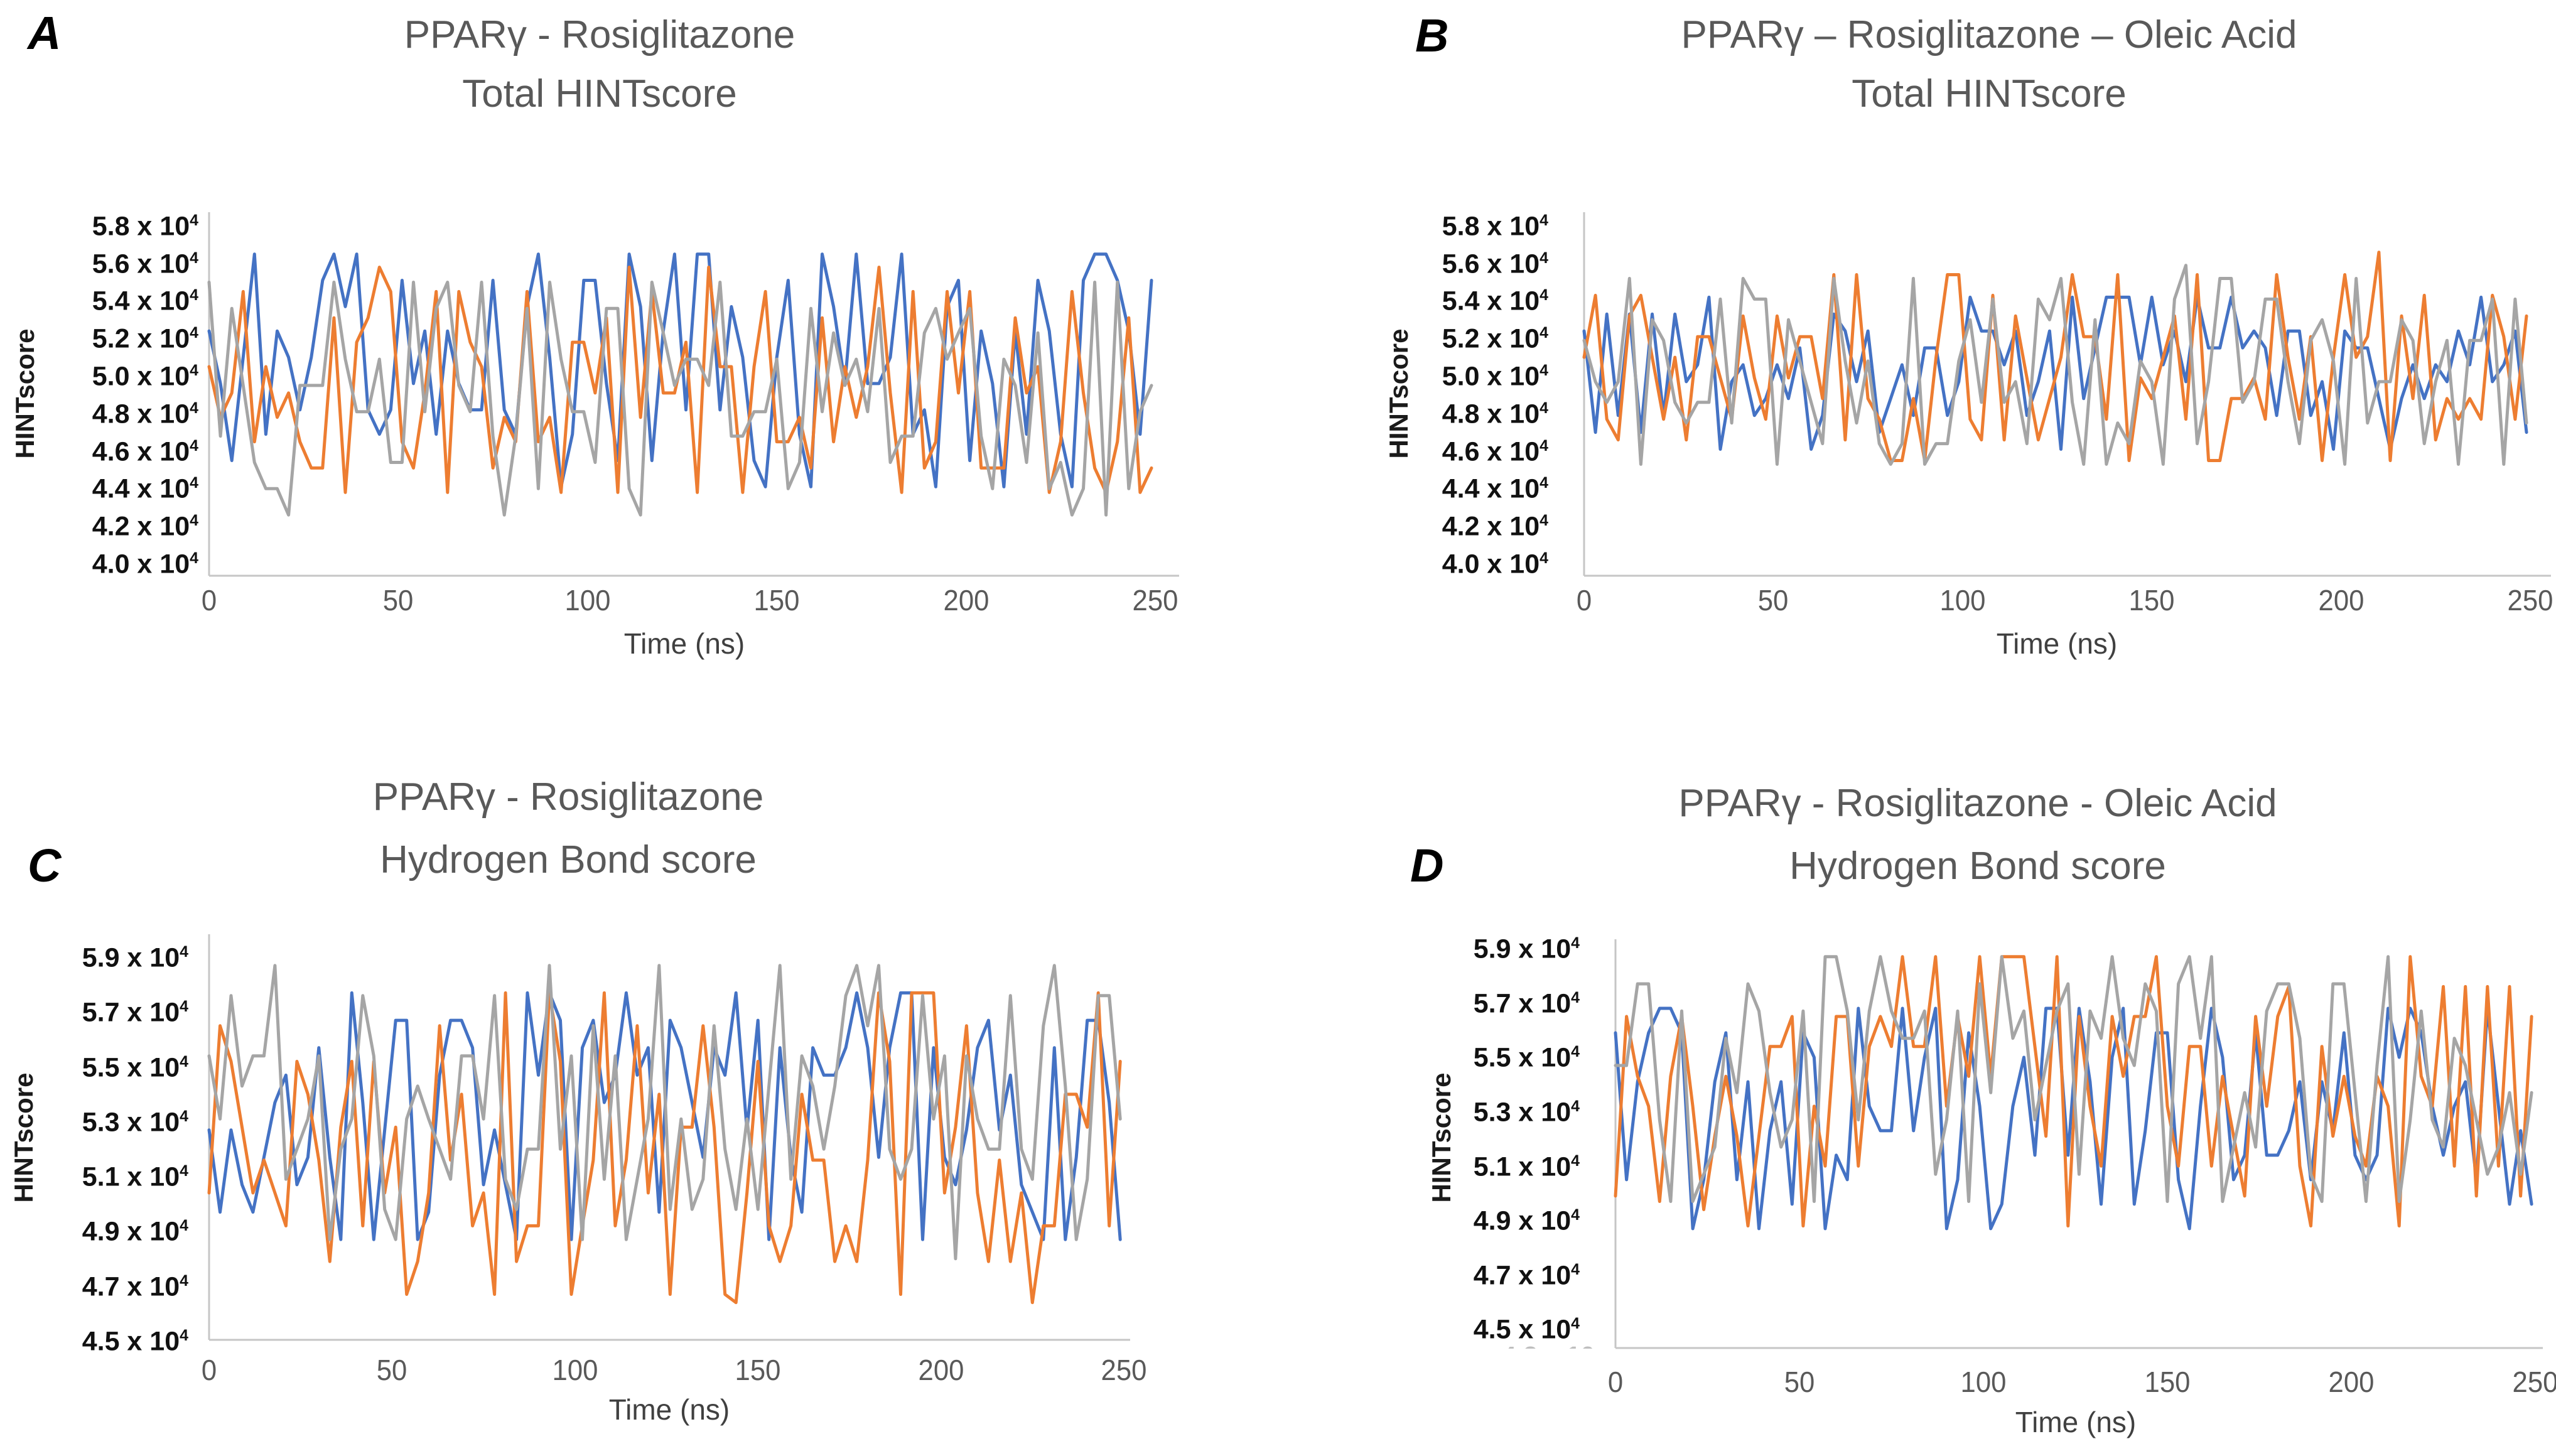  Describe the element at coordinates (1495, 338) in the screenshot. I see `y-tick-label-b: 5.2 x 104` at that location.